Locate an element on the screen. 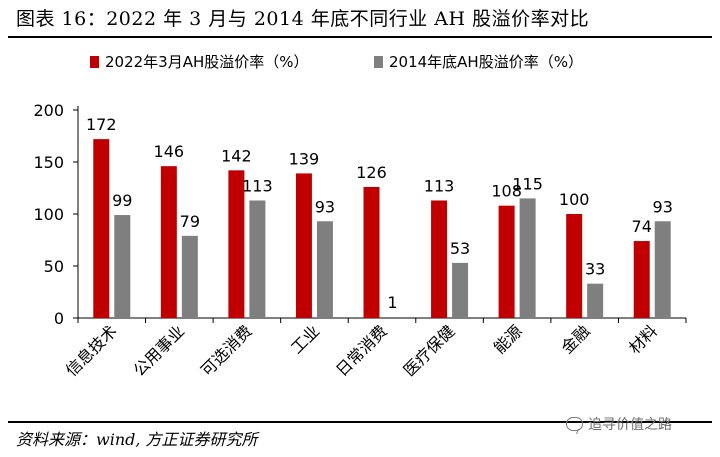 The image size is (720, 457). y-tick-label: 200 is located at coordinates (48, 110).